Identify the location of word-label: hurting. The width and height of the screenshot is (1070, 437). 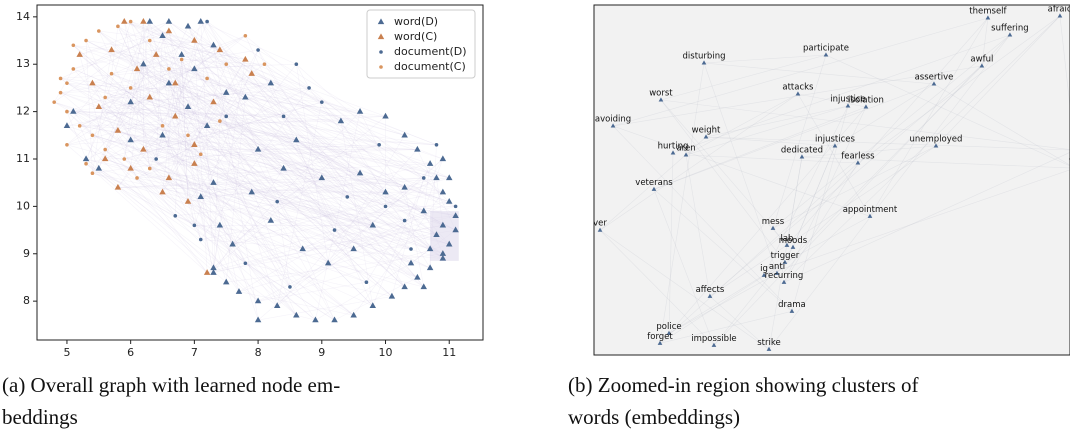
(673, 147).